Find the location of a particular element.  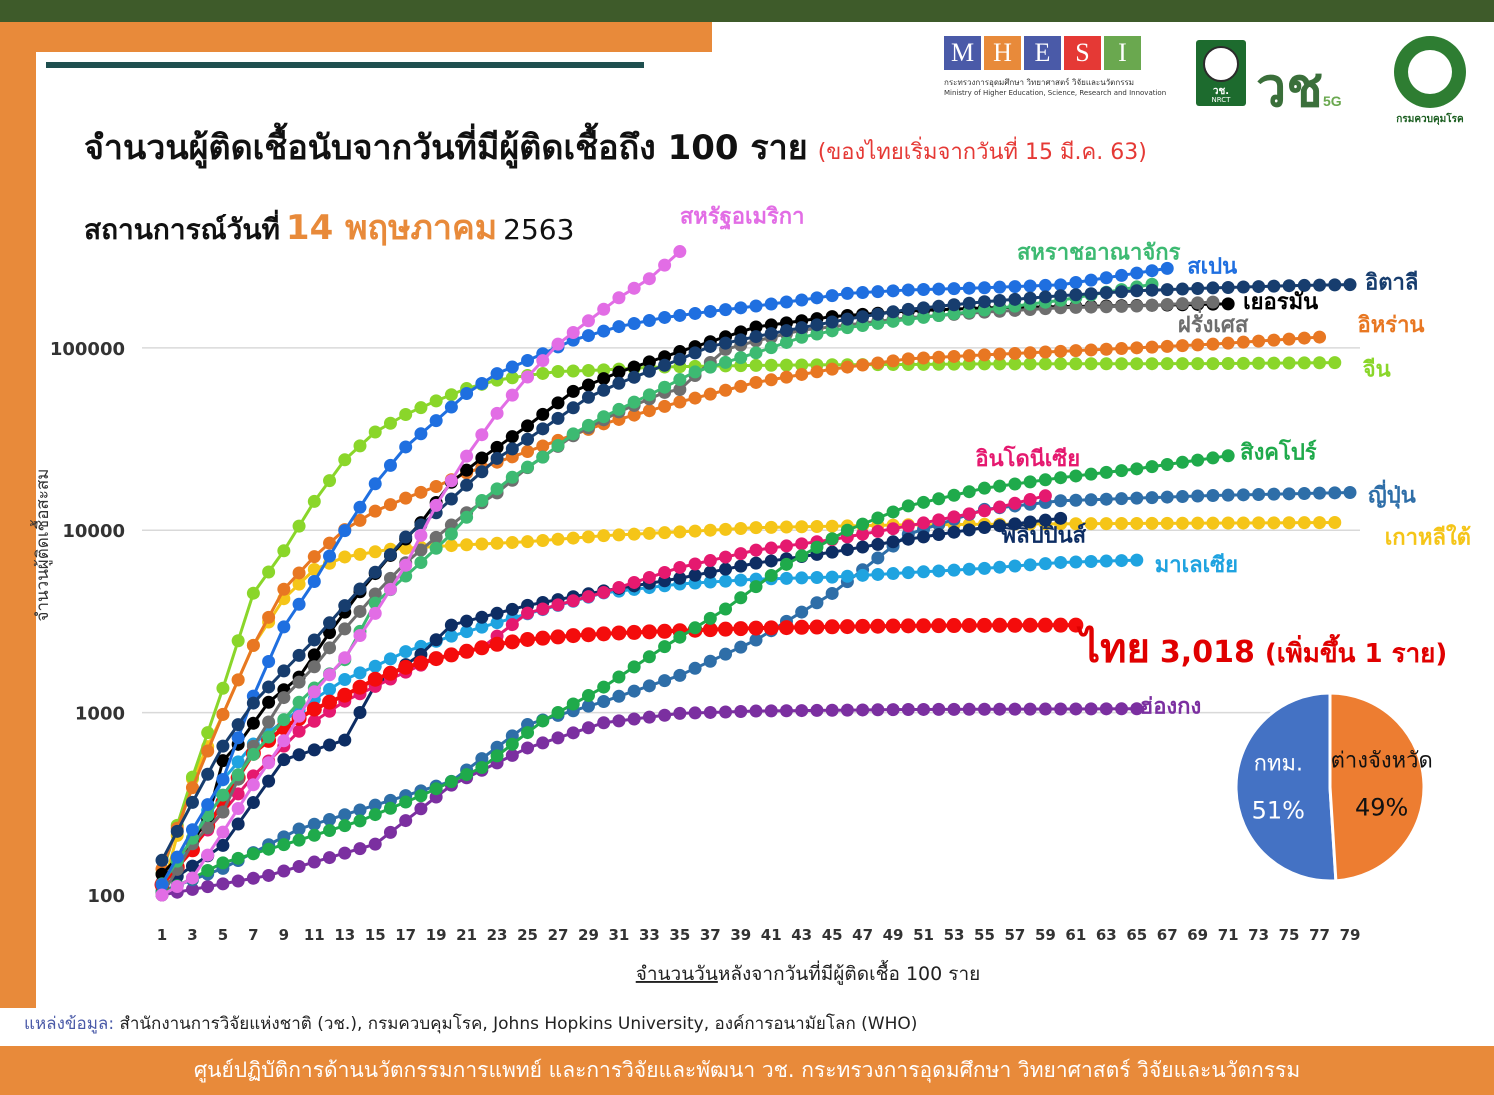

series-label: อินโดนีเซีย is located at coordinates (1027, 458).